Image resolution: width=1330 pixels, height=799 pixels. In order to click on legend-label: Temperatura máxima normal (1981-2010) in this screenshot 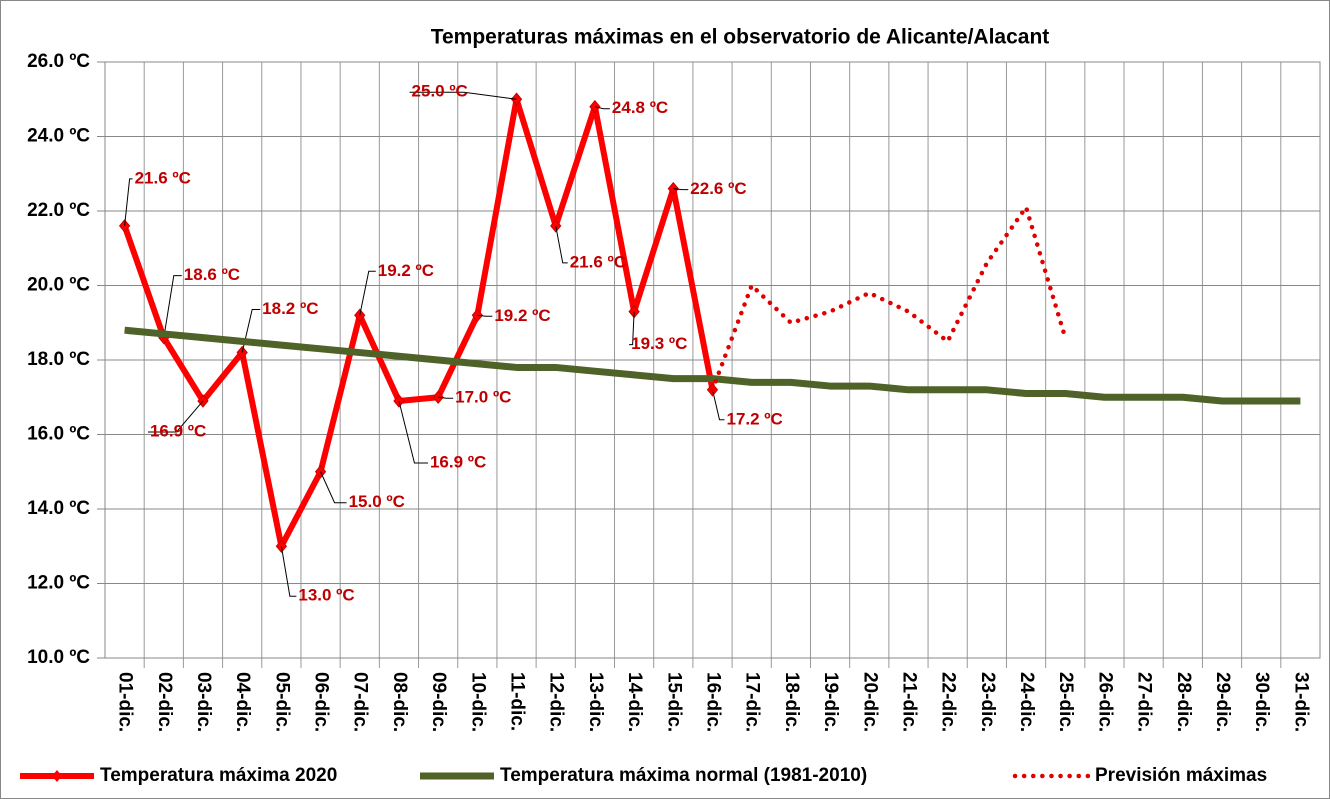, I will do `click(683, 775)`.